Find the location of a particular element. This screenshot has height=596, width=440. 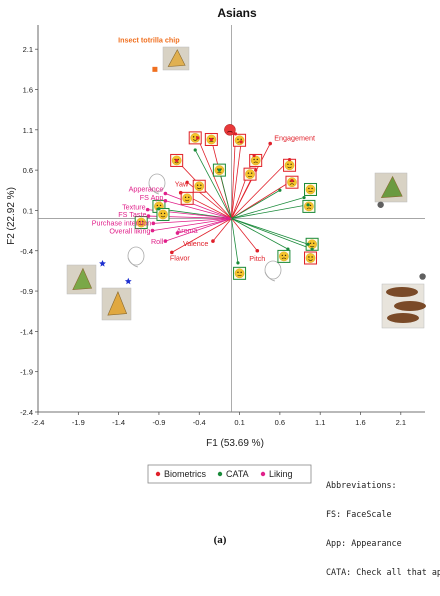

liking-label: Apperance is located at coordinates (146, 189).